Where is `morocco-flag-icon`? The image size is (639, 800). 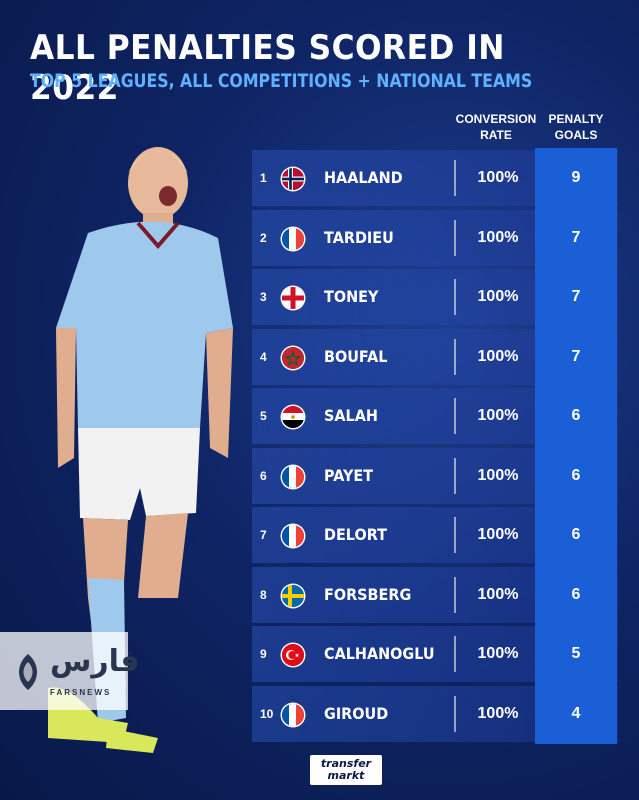 morocco-flag-icon is located at coordinates (293, 357).